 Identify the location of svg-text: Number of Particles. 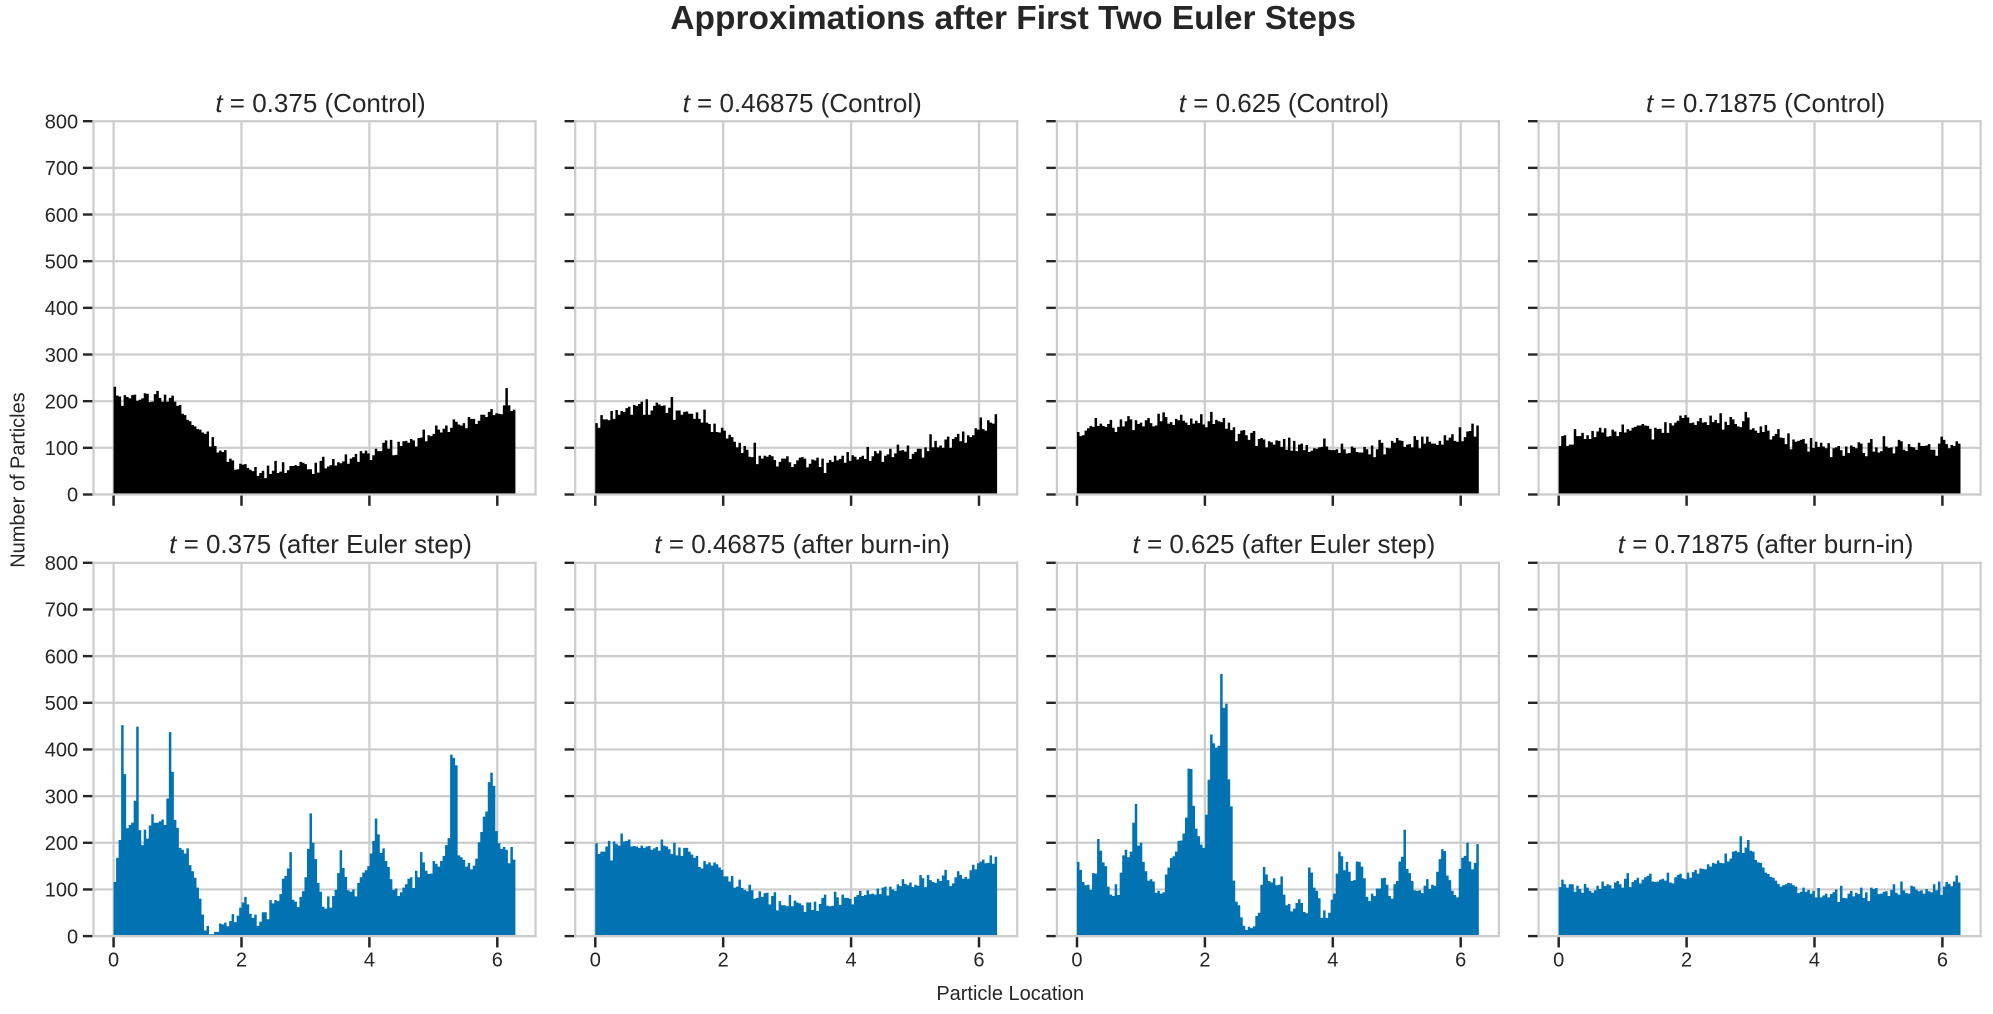
(19, 479).